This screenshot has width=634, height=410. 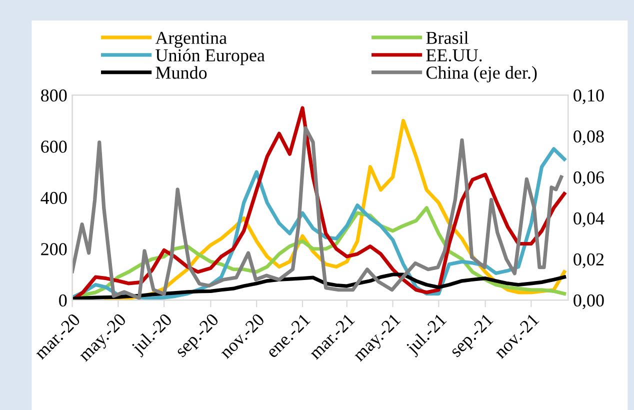 What do you see at coordinates (53, 198) in the screenshot?
I see `y-tick-label: 400` at bounding box center [53, 198].